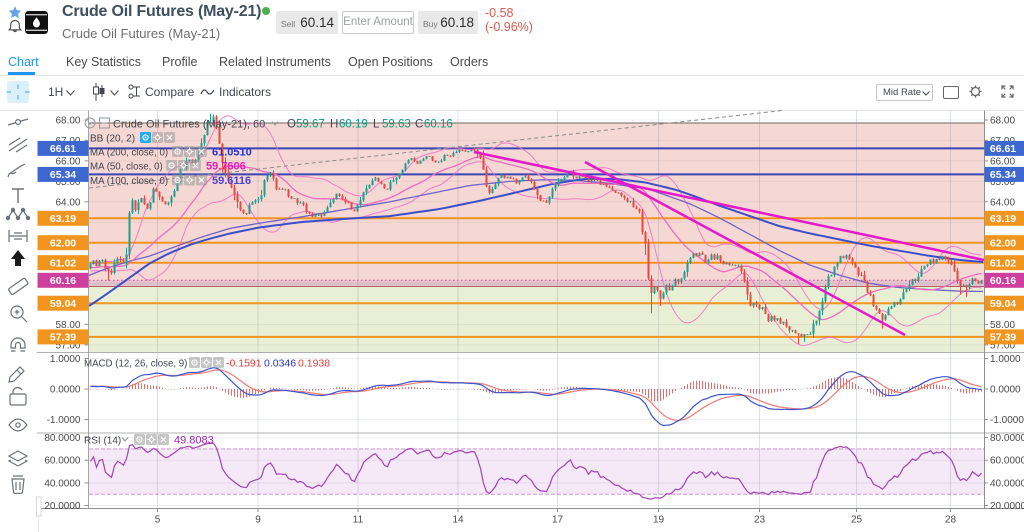  I want to click on svg-text: 60.19, so click(353, 125).